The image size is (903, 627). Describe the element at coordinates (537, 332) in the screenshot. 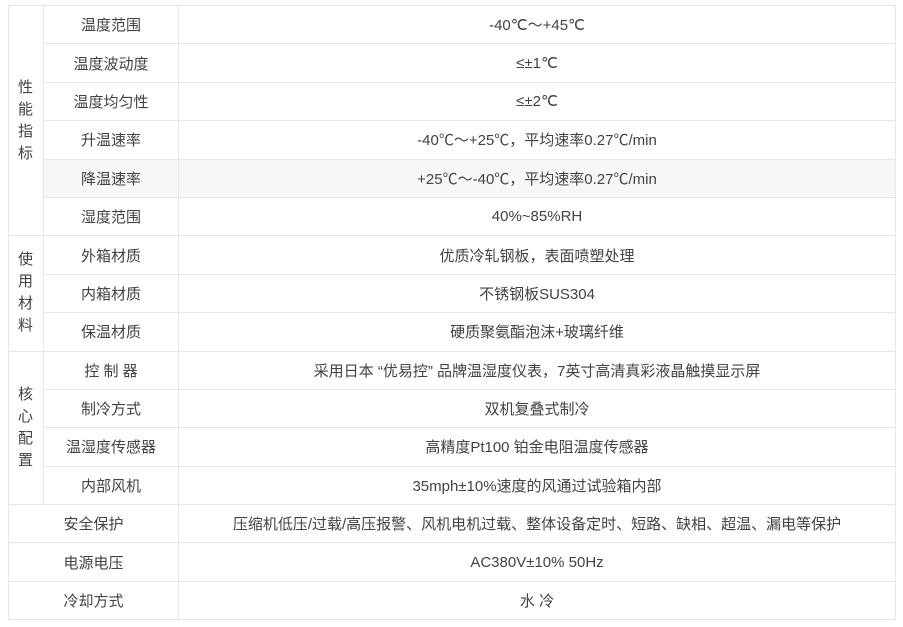

I see `param-value: 硬质聚氨酯泡沫+玻璃纤维` at that location.